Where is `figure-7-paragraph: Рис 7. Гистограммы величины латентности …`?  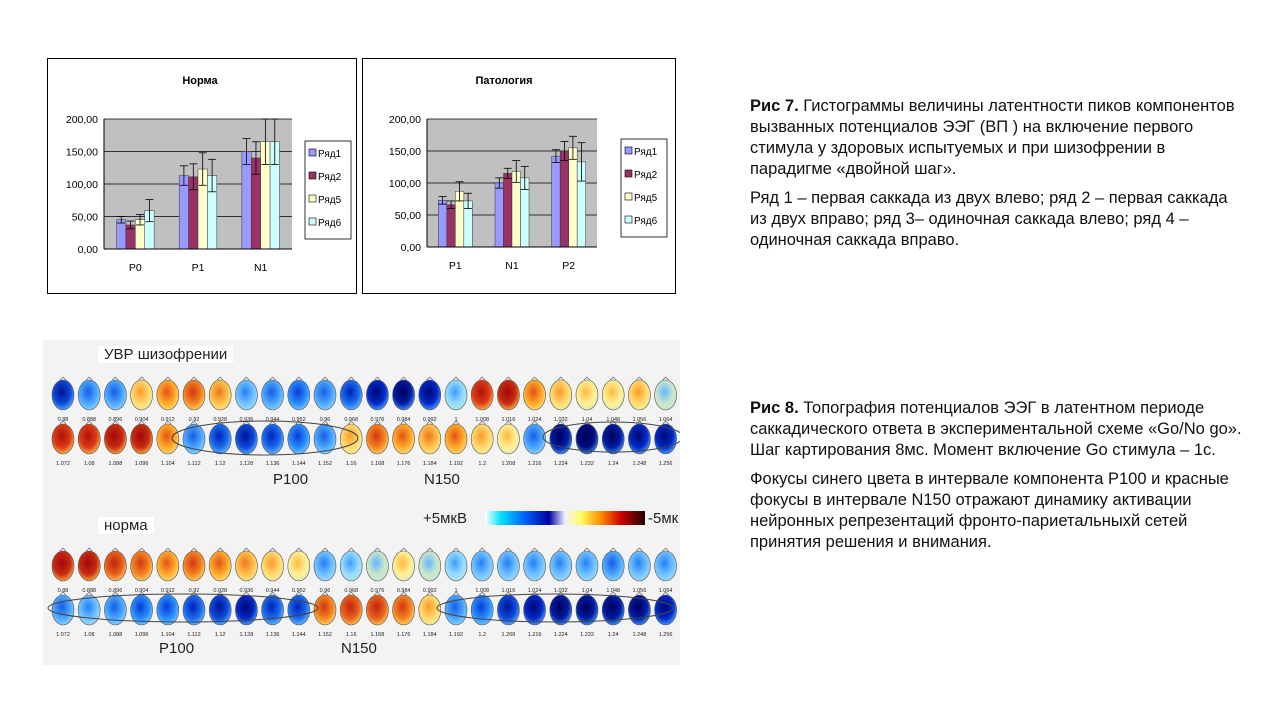 figure-7-paragraph: Рис 7. Гистограммы величины латентности … is located at coordinates (995, 138).